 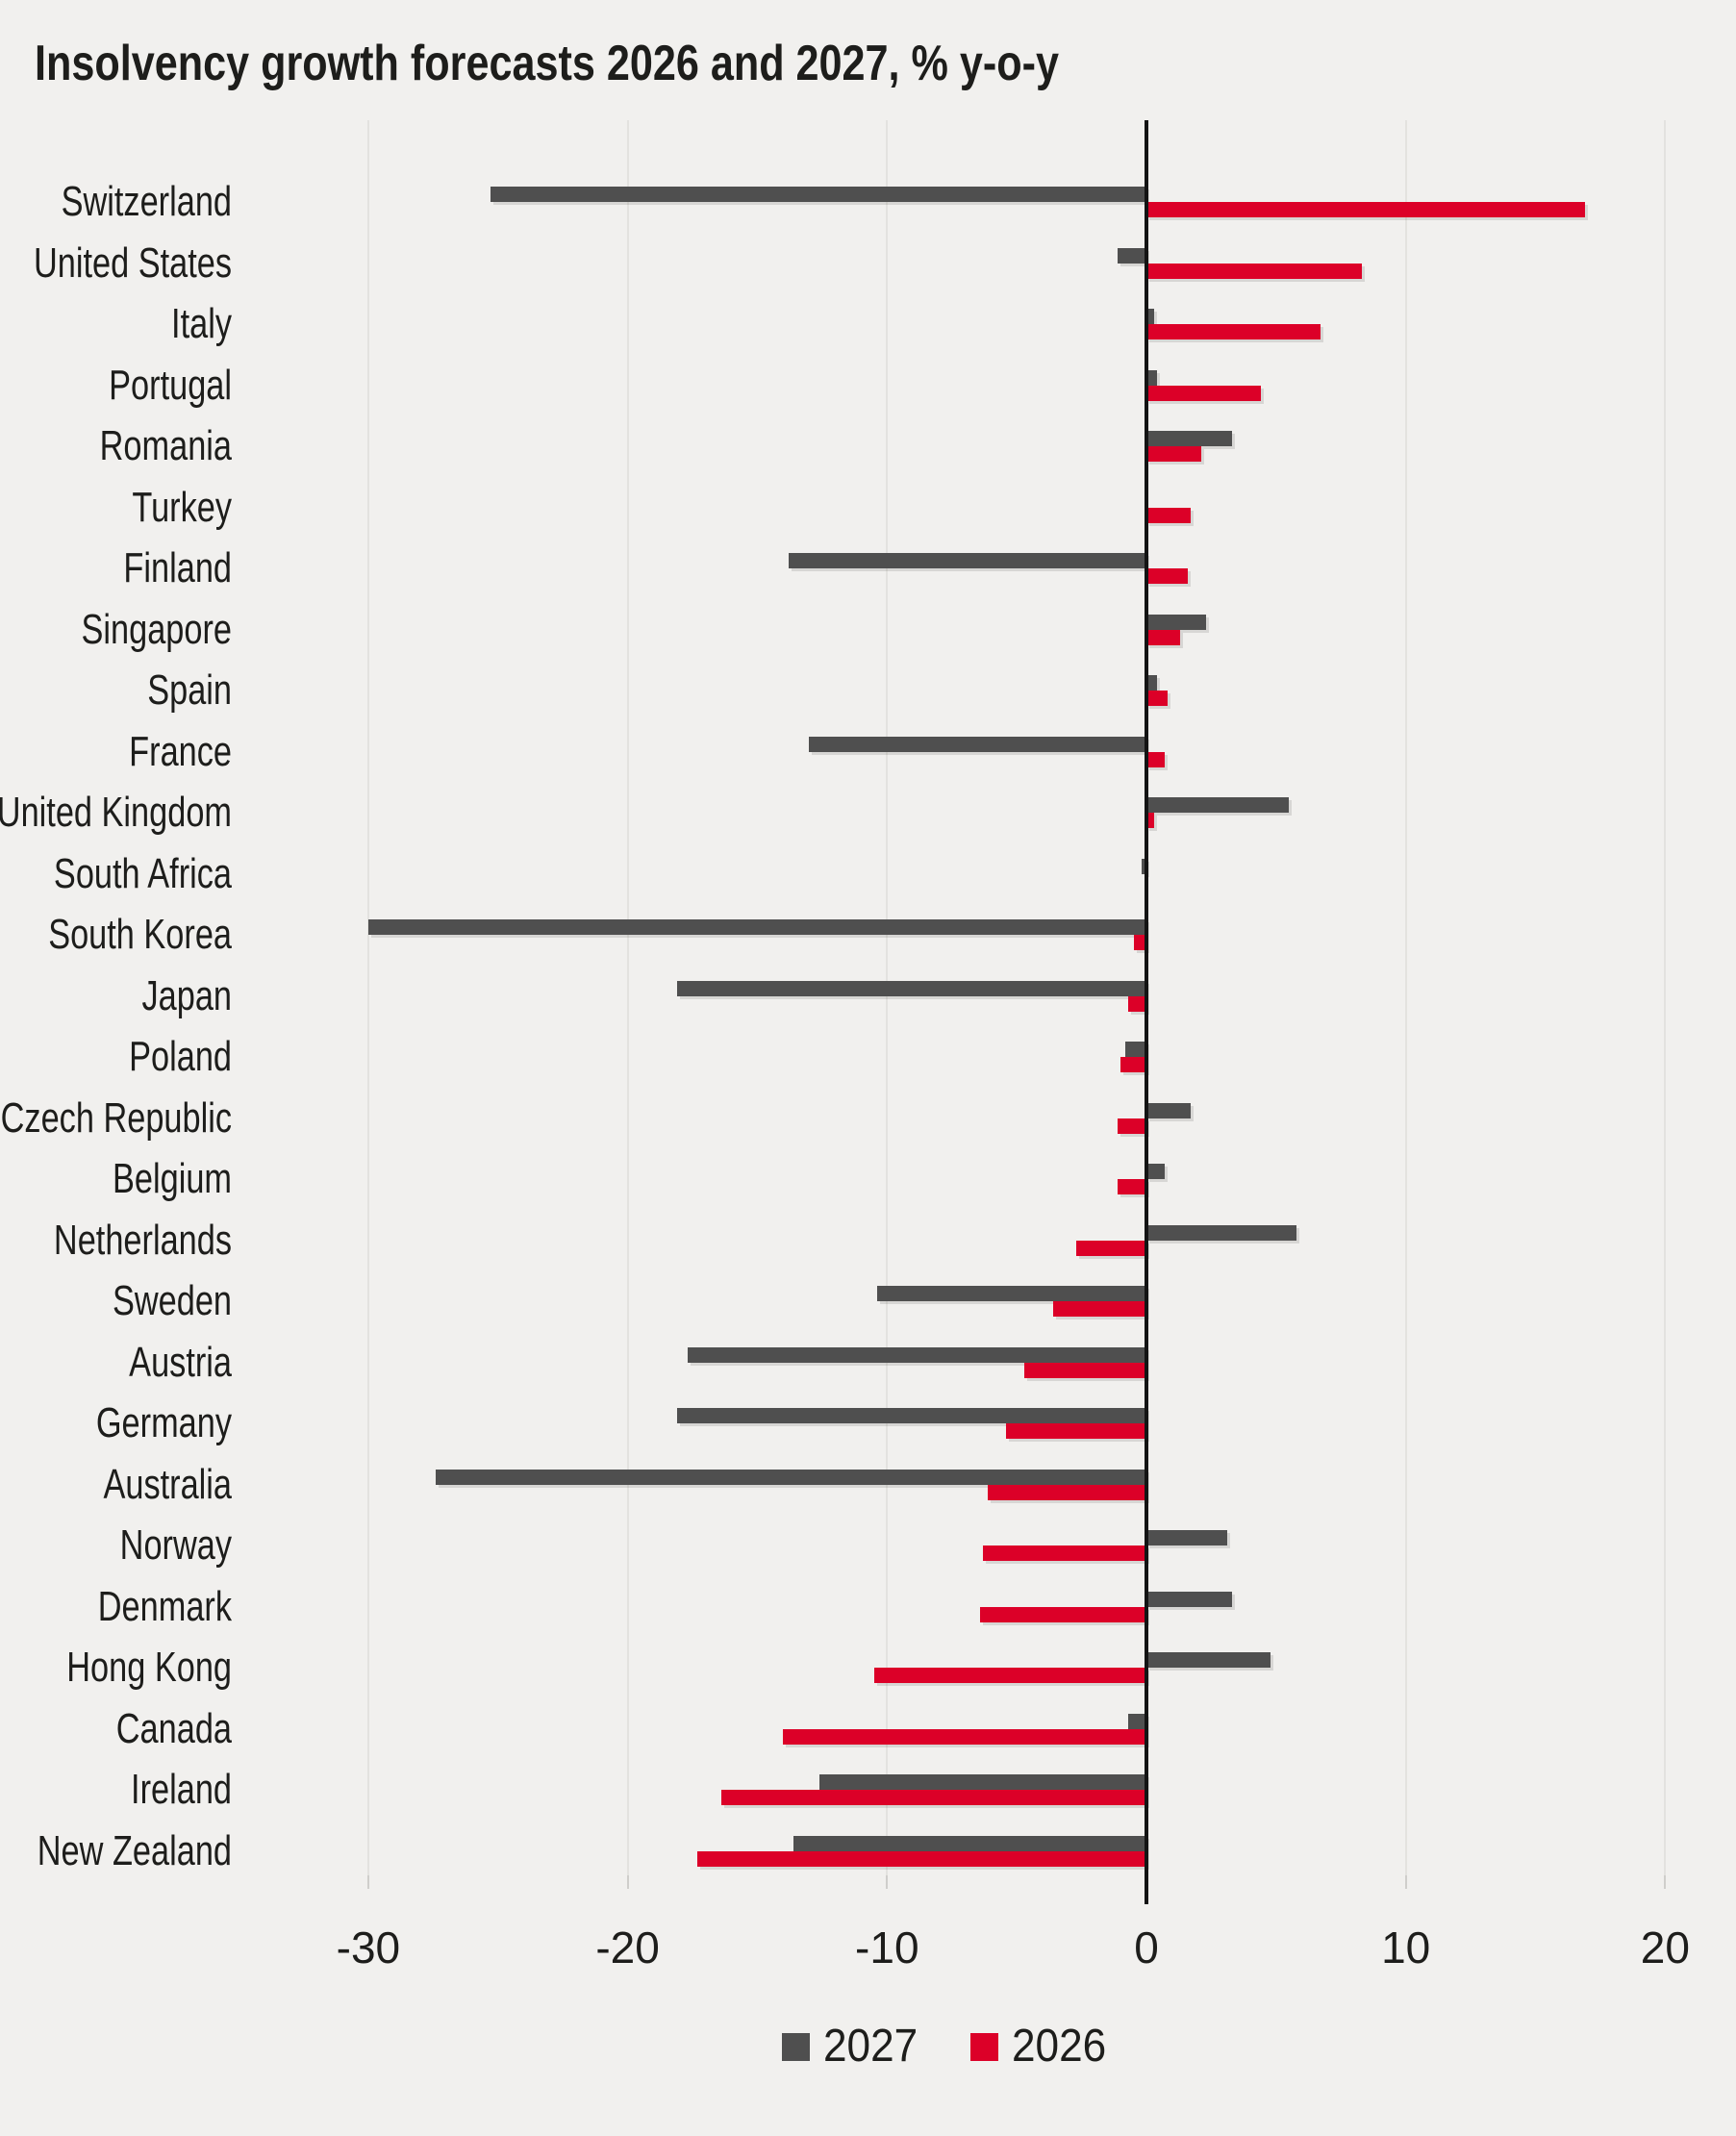 What do you see at coordinates (367, 1882) in the screenshot?
I see `x-tick-mark--30` at bounding box center [367, 1882].